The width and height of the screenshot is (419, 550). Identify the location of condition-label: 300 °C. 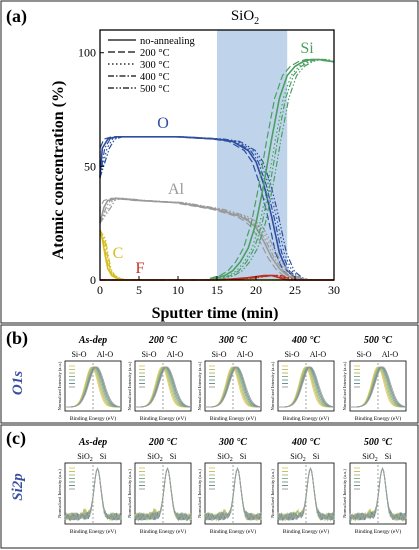
(232, 340).